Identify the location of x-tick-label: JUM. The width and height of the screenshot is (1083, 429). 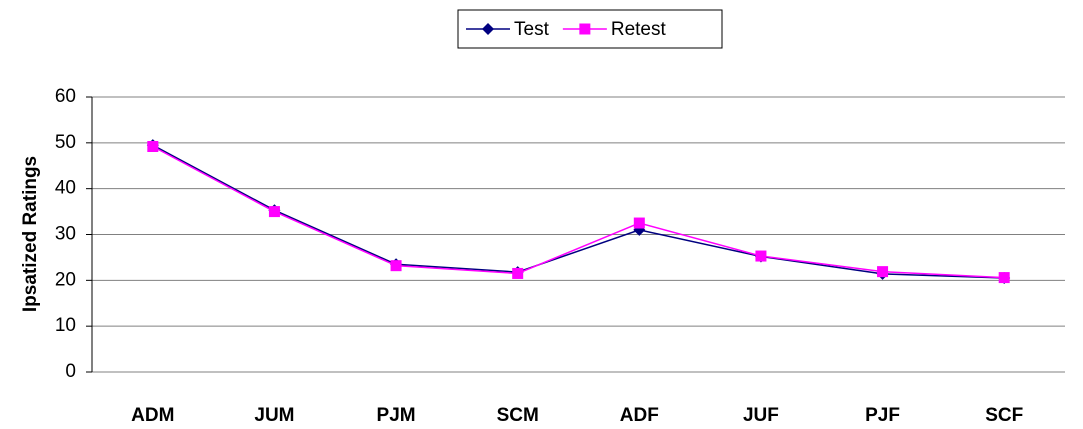
(274, 415).